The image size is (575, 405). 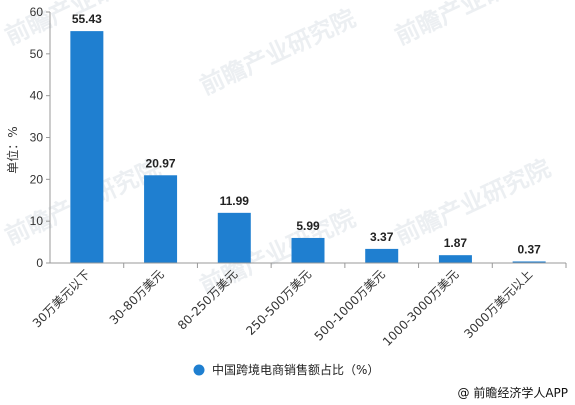 I want to click on data-label: 0.37, so click(x=529, y=249).